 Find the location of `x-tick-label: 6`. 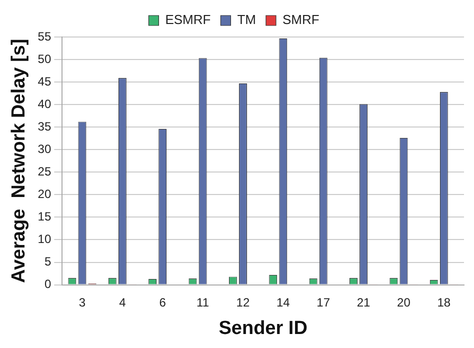

x-tick-label: 6 is located at coordinates (162, 302).